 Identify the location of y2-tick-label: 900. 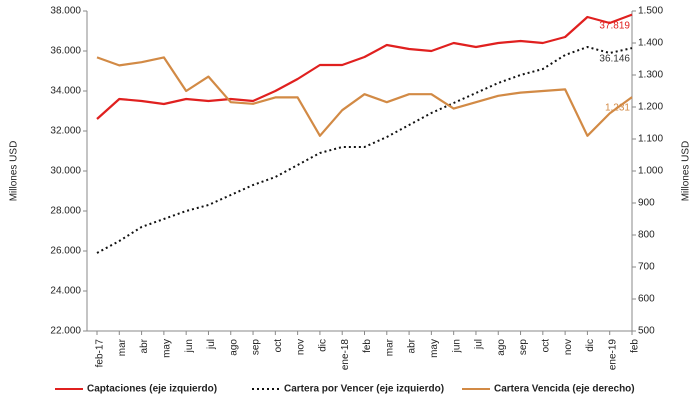
(646, 203).